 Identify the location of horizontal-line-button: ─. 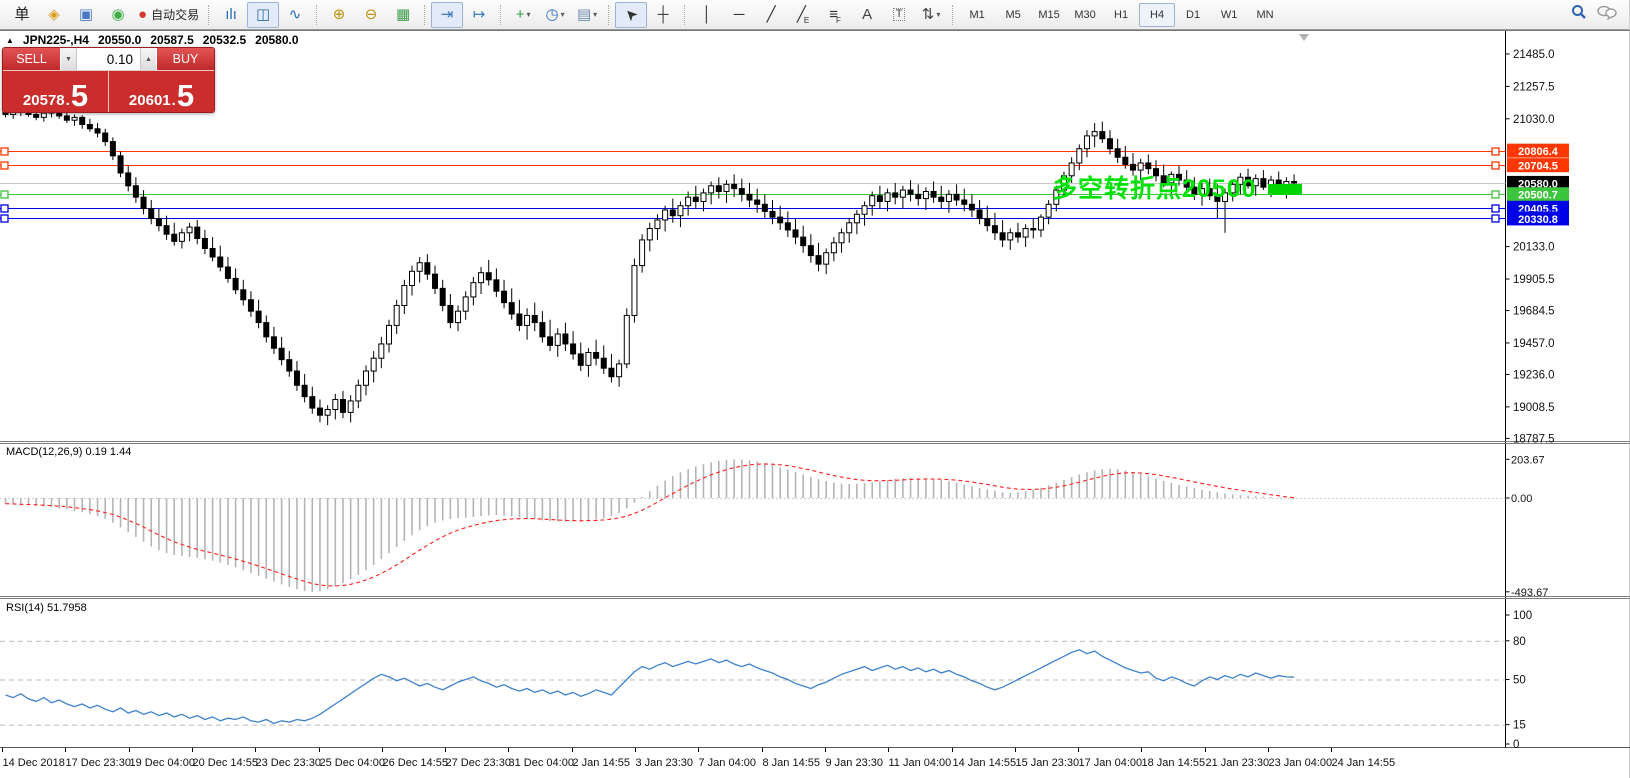
(739, 15).